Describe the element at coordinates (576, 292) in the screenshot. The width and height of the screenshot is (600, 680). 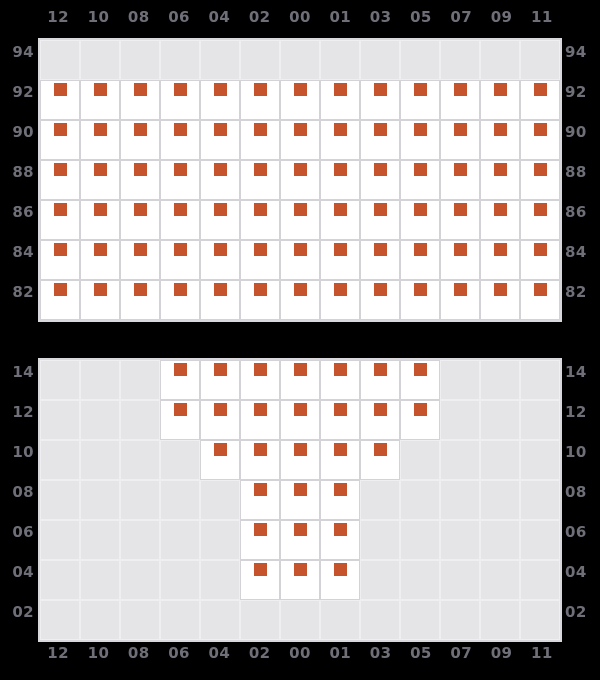
I see `y-axis-tick-label: 82` at that location.